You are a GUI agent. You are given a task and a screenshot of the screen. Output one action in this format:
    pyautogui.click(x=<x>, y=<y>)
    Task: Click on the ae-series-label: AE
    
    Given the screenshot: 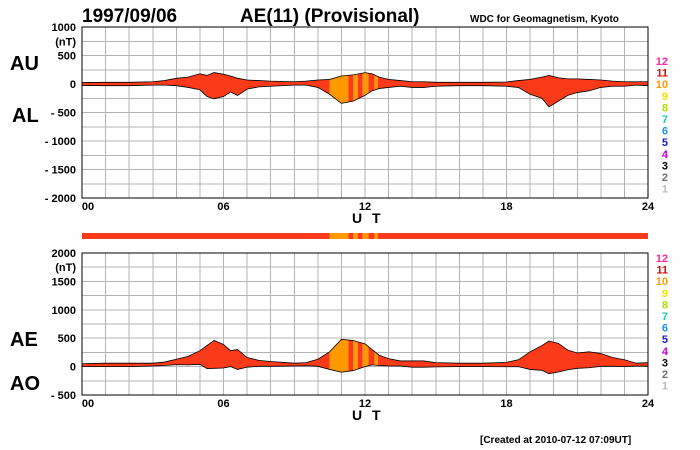 What is the action you would take?
    pyautogui.click(x=24, y=340)
    